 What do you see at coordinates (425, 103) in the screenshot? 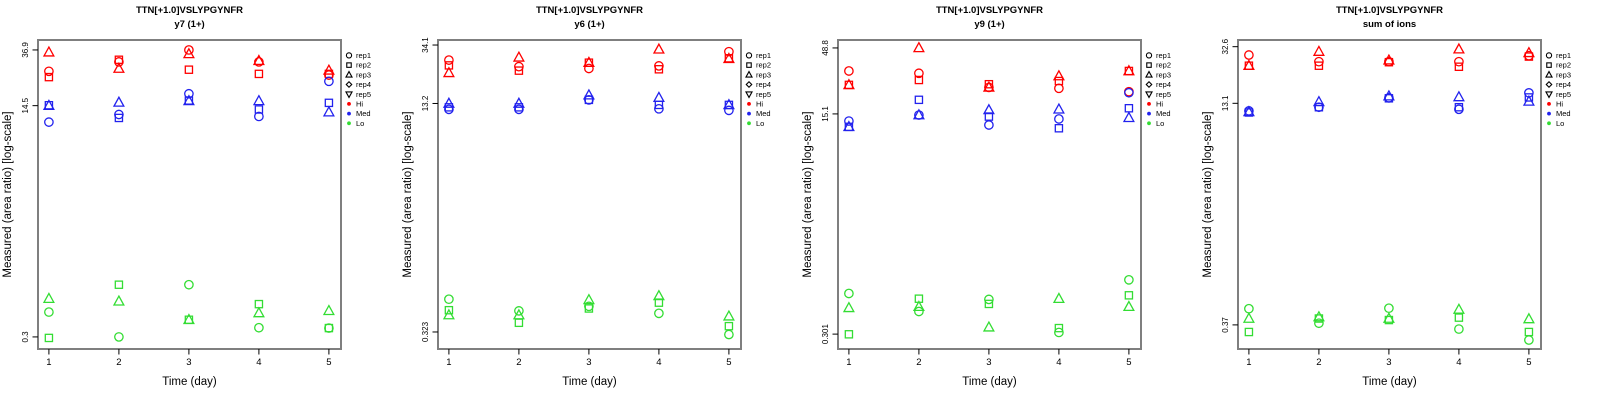
I see `y-tick-label: 13.2` at bounding box center [425, 103].